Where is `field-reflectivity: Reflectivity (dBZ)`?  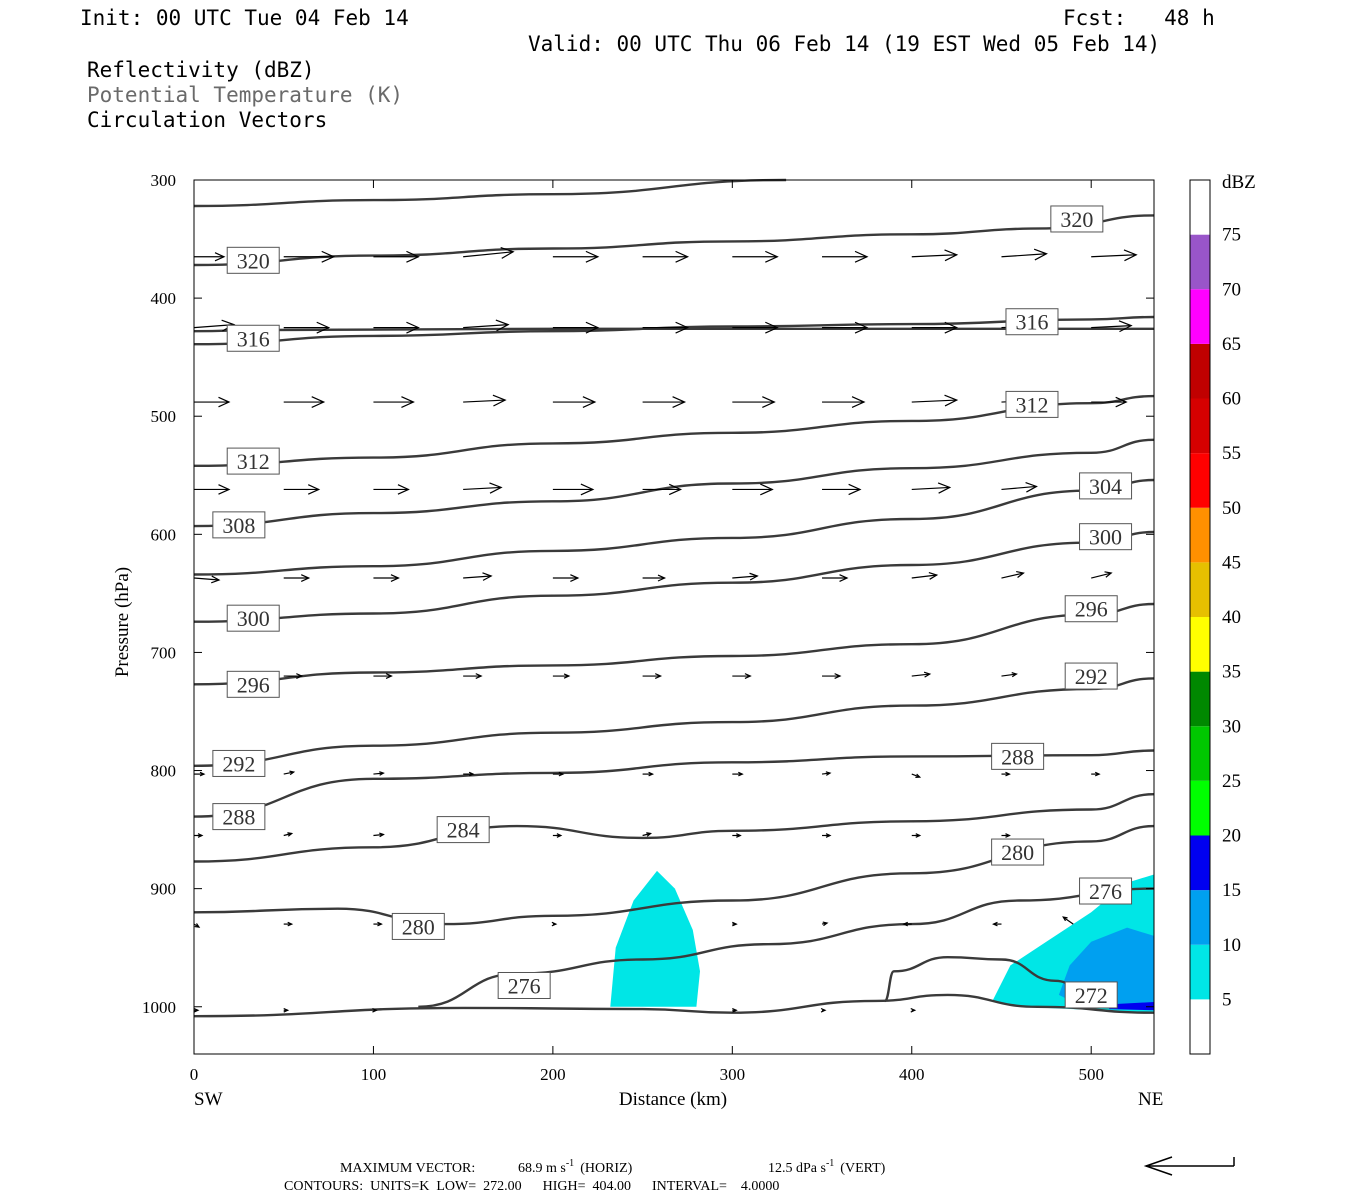 field-reflectivity: Reflectivity (dBZ) is located at coordinates (201, 70).